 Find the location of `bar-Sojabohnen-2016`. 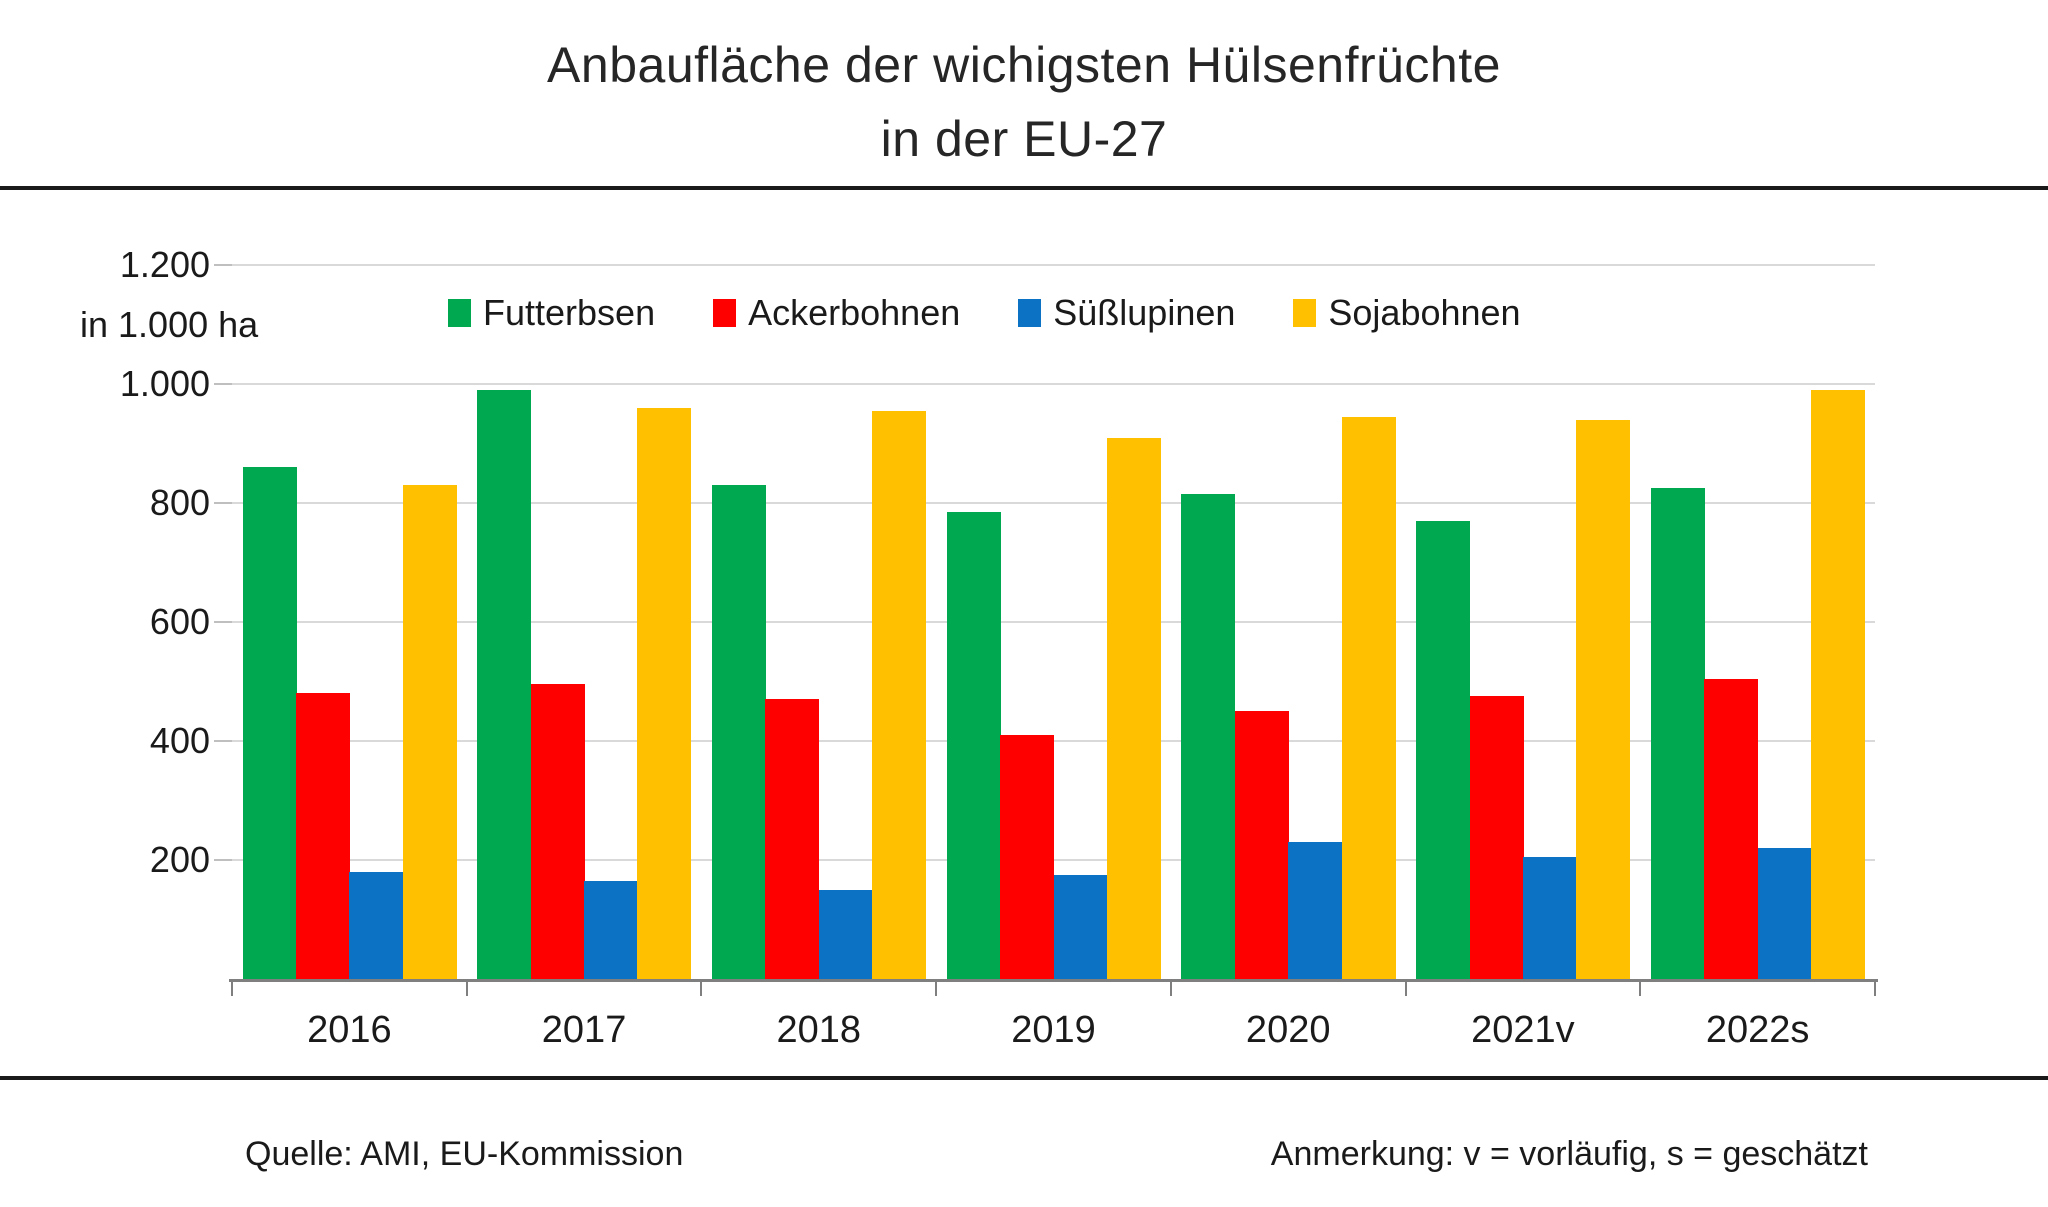

bar-Sojabohnen-2016 is located at coordinates (429, 732).